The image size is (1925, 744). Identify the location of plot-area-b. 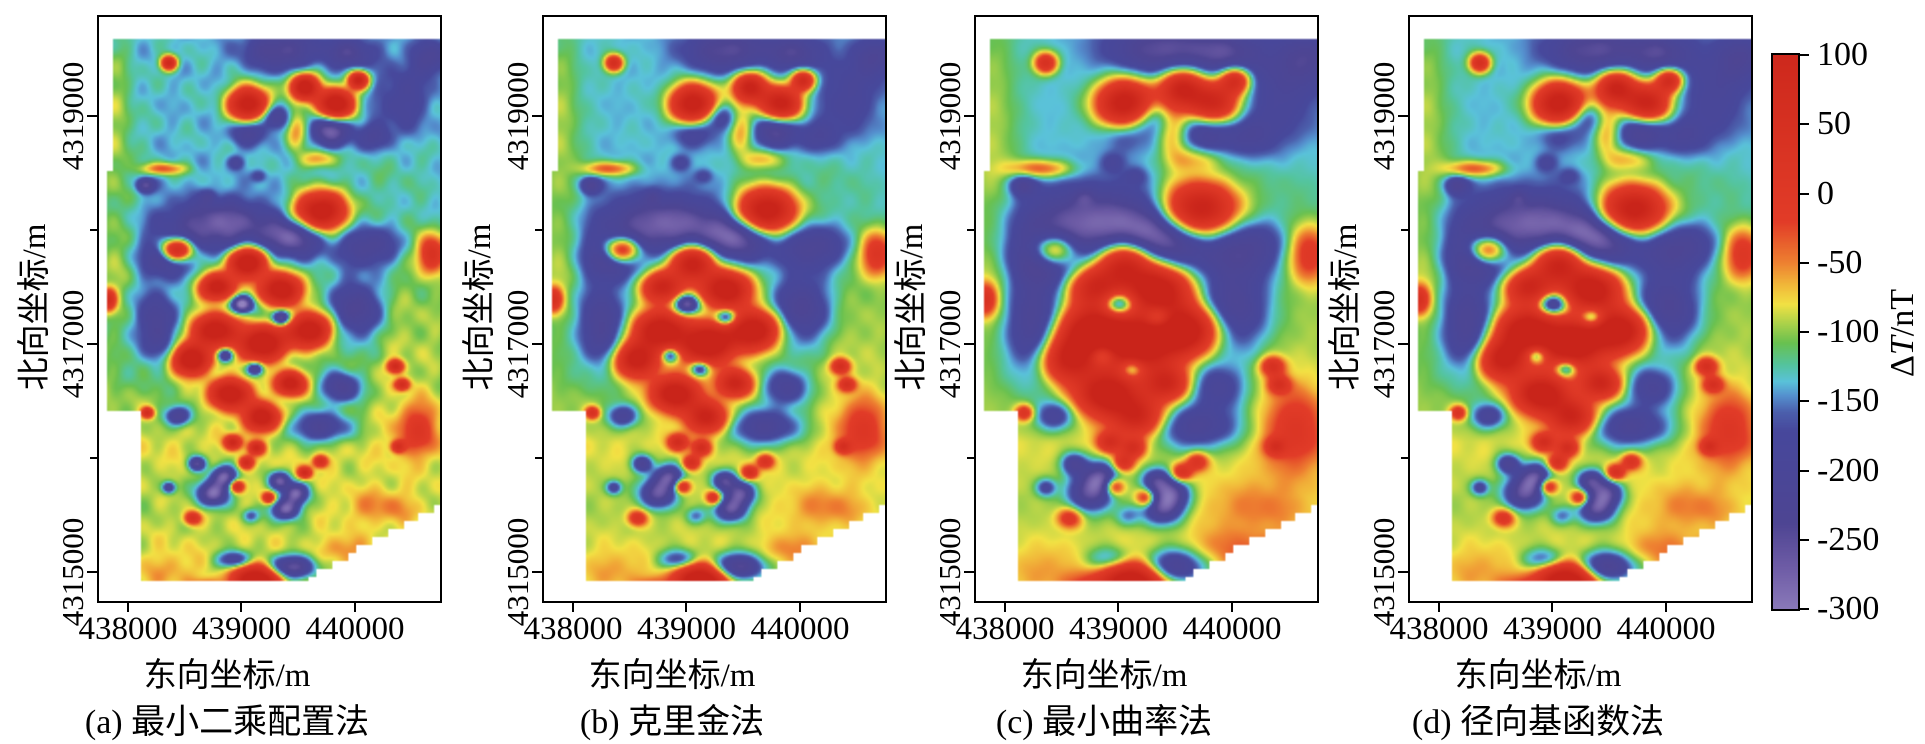
(714, 309).